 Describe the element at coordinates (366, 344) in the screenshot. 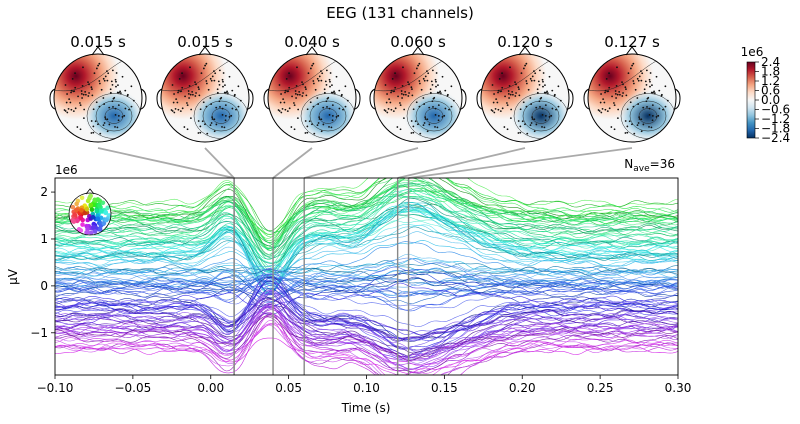

I see `channel-trace` at that location.